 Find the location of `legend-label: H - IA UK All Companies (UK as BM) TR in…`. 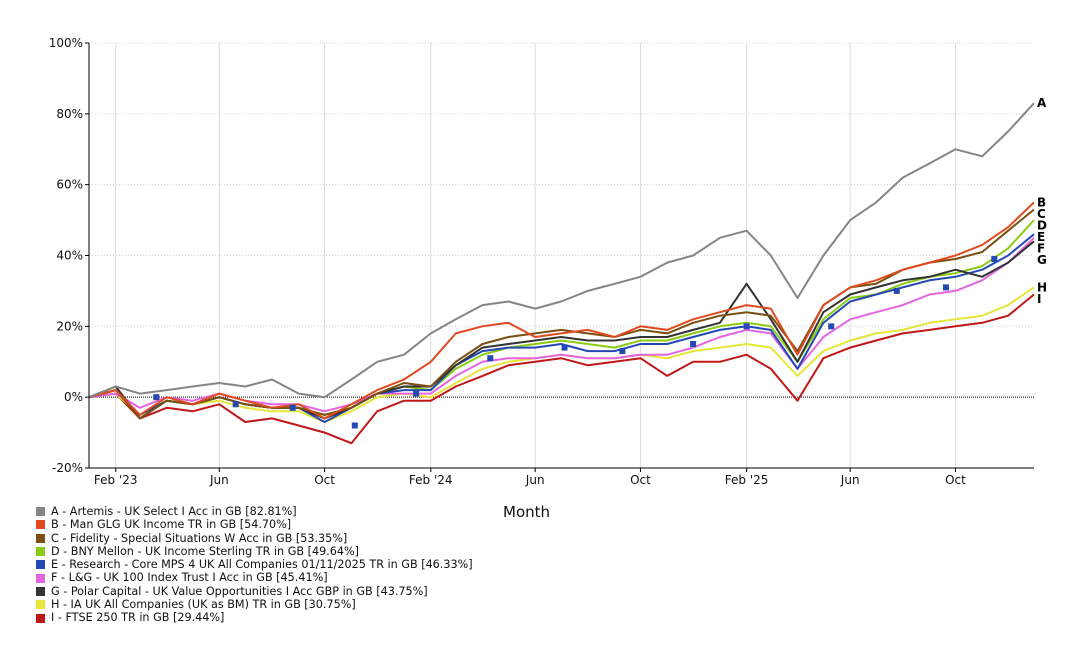

legend-label: H - IA UK All Companies (UK as BM) TR in… is located at coordinates (203, 605).